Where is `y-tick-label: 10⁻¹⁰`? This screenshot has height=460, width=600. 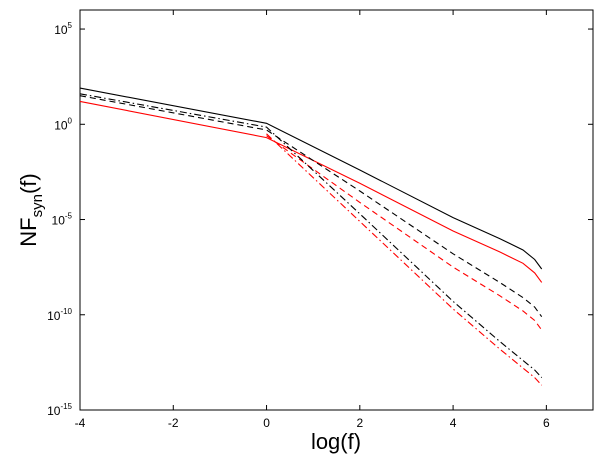
y-tick-label: 10⁻¹⁰ is located at coordinates (59, 315).